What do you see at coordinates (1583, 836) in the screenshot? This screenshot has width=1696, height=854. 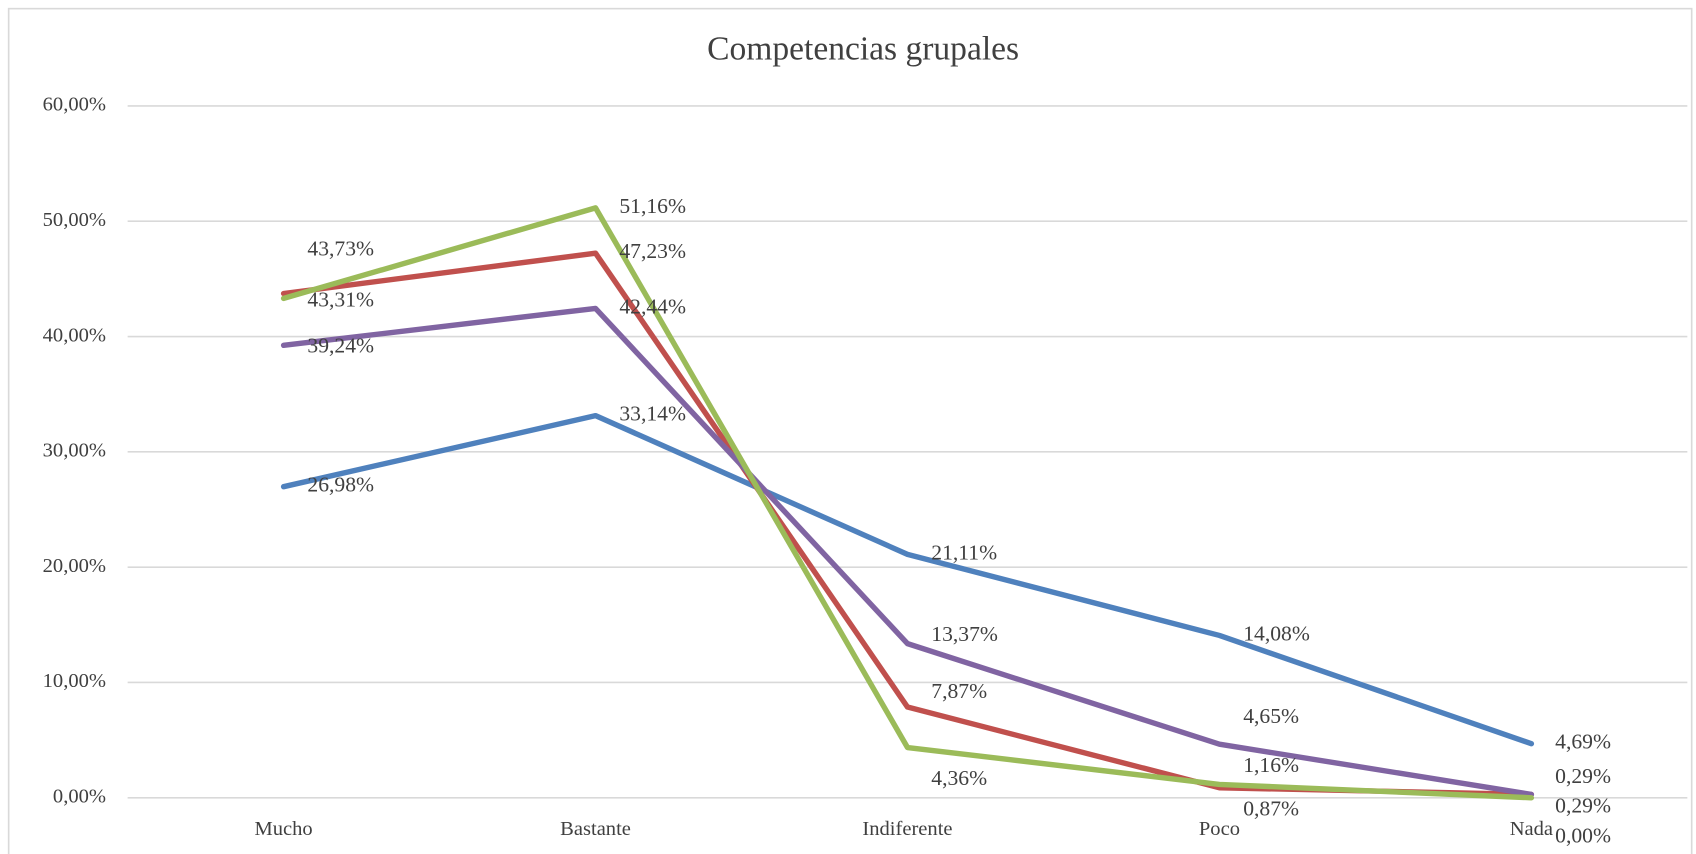 I see `data-label: 0,00%` at bounding box center [1583, 836].